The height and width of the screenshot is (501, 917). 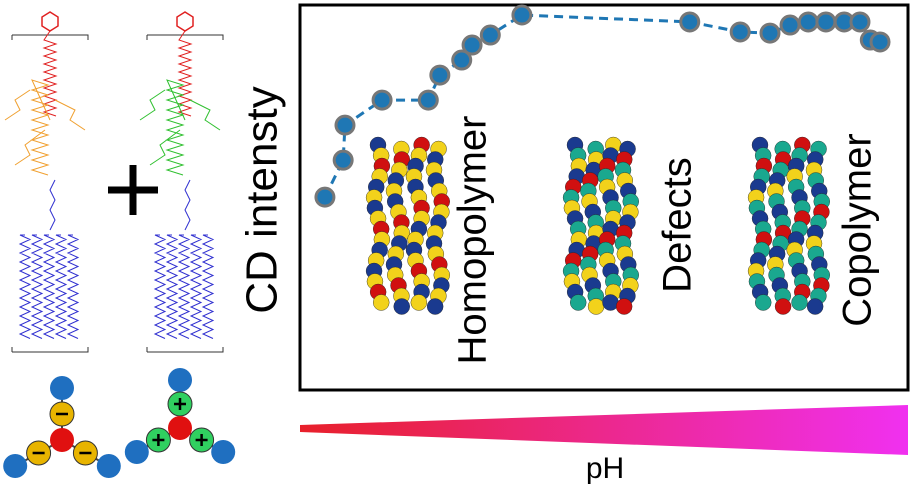 What do you see at coordinates (605, 468) in the screenshot?
I see `x-label: pH` at bounding box center [605, 468].